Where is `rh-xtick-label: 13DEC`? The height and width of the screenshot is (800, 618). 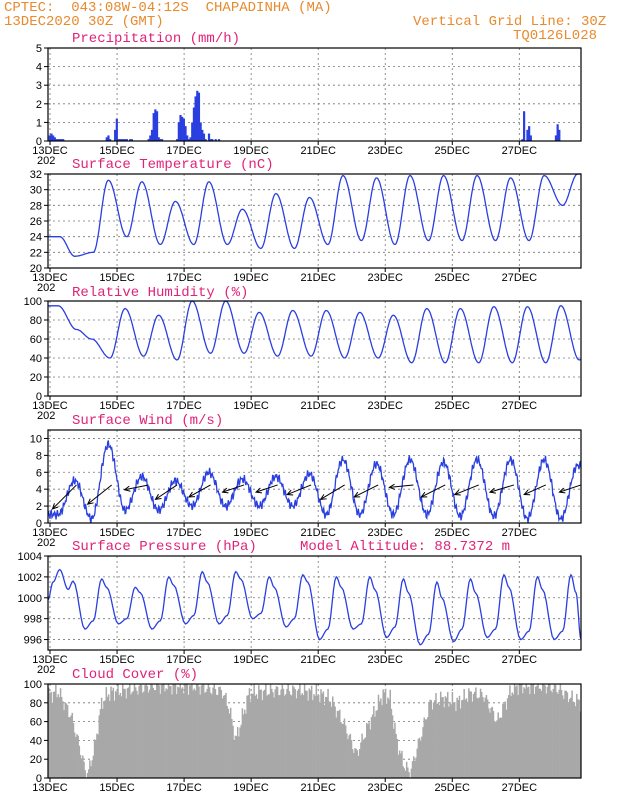
rh-xtick-label: 13DEC is located at coordinates (50, 406).